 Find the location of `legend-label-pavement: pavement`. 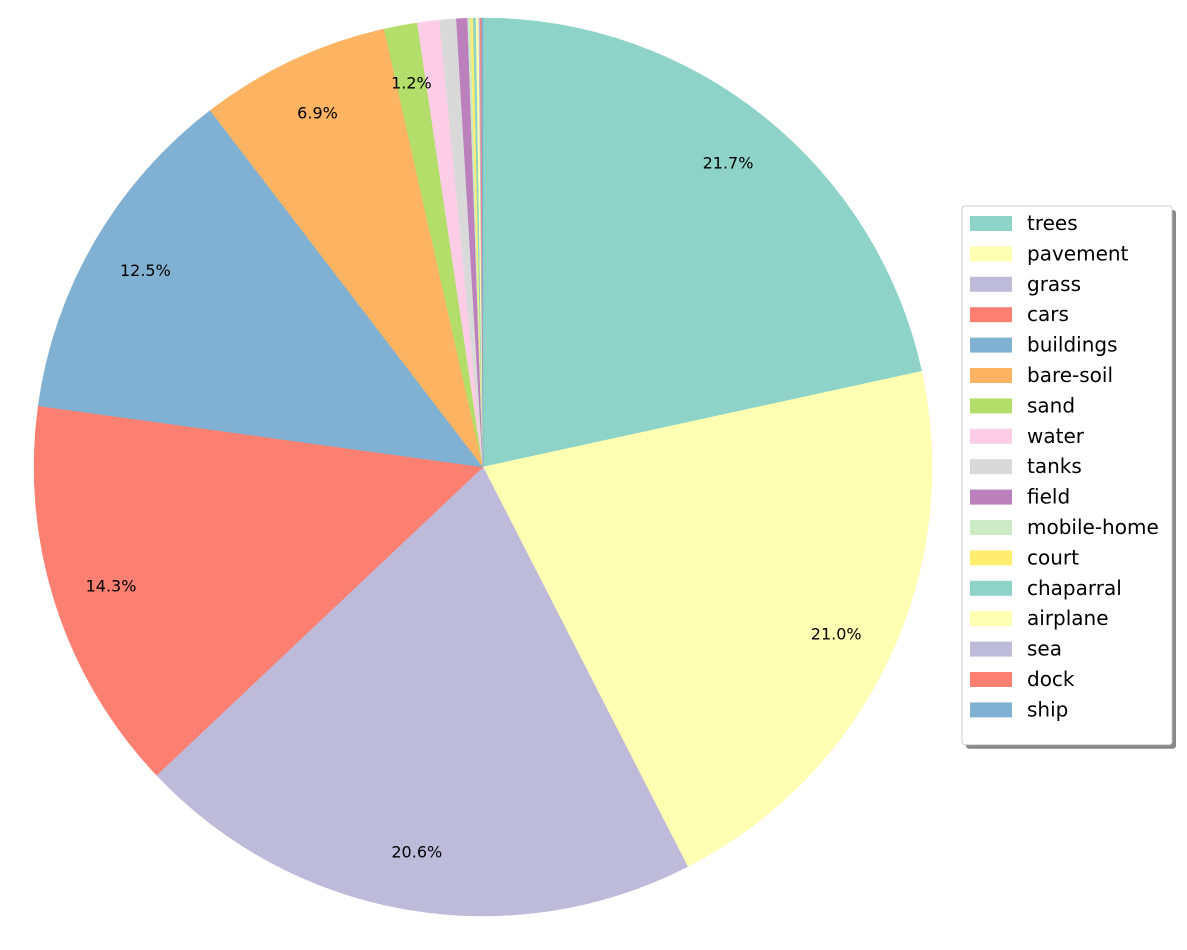

legend-label-pavement: pavement is located at coordinates (1078, 253).